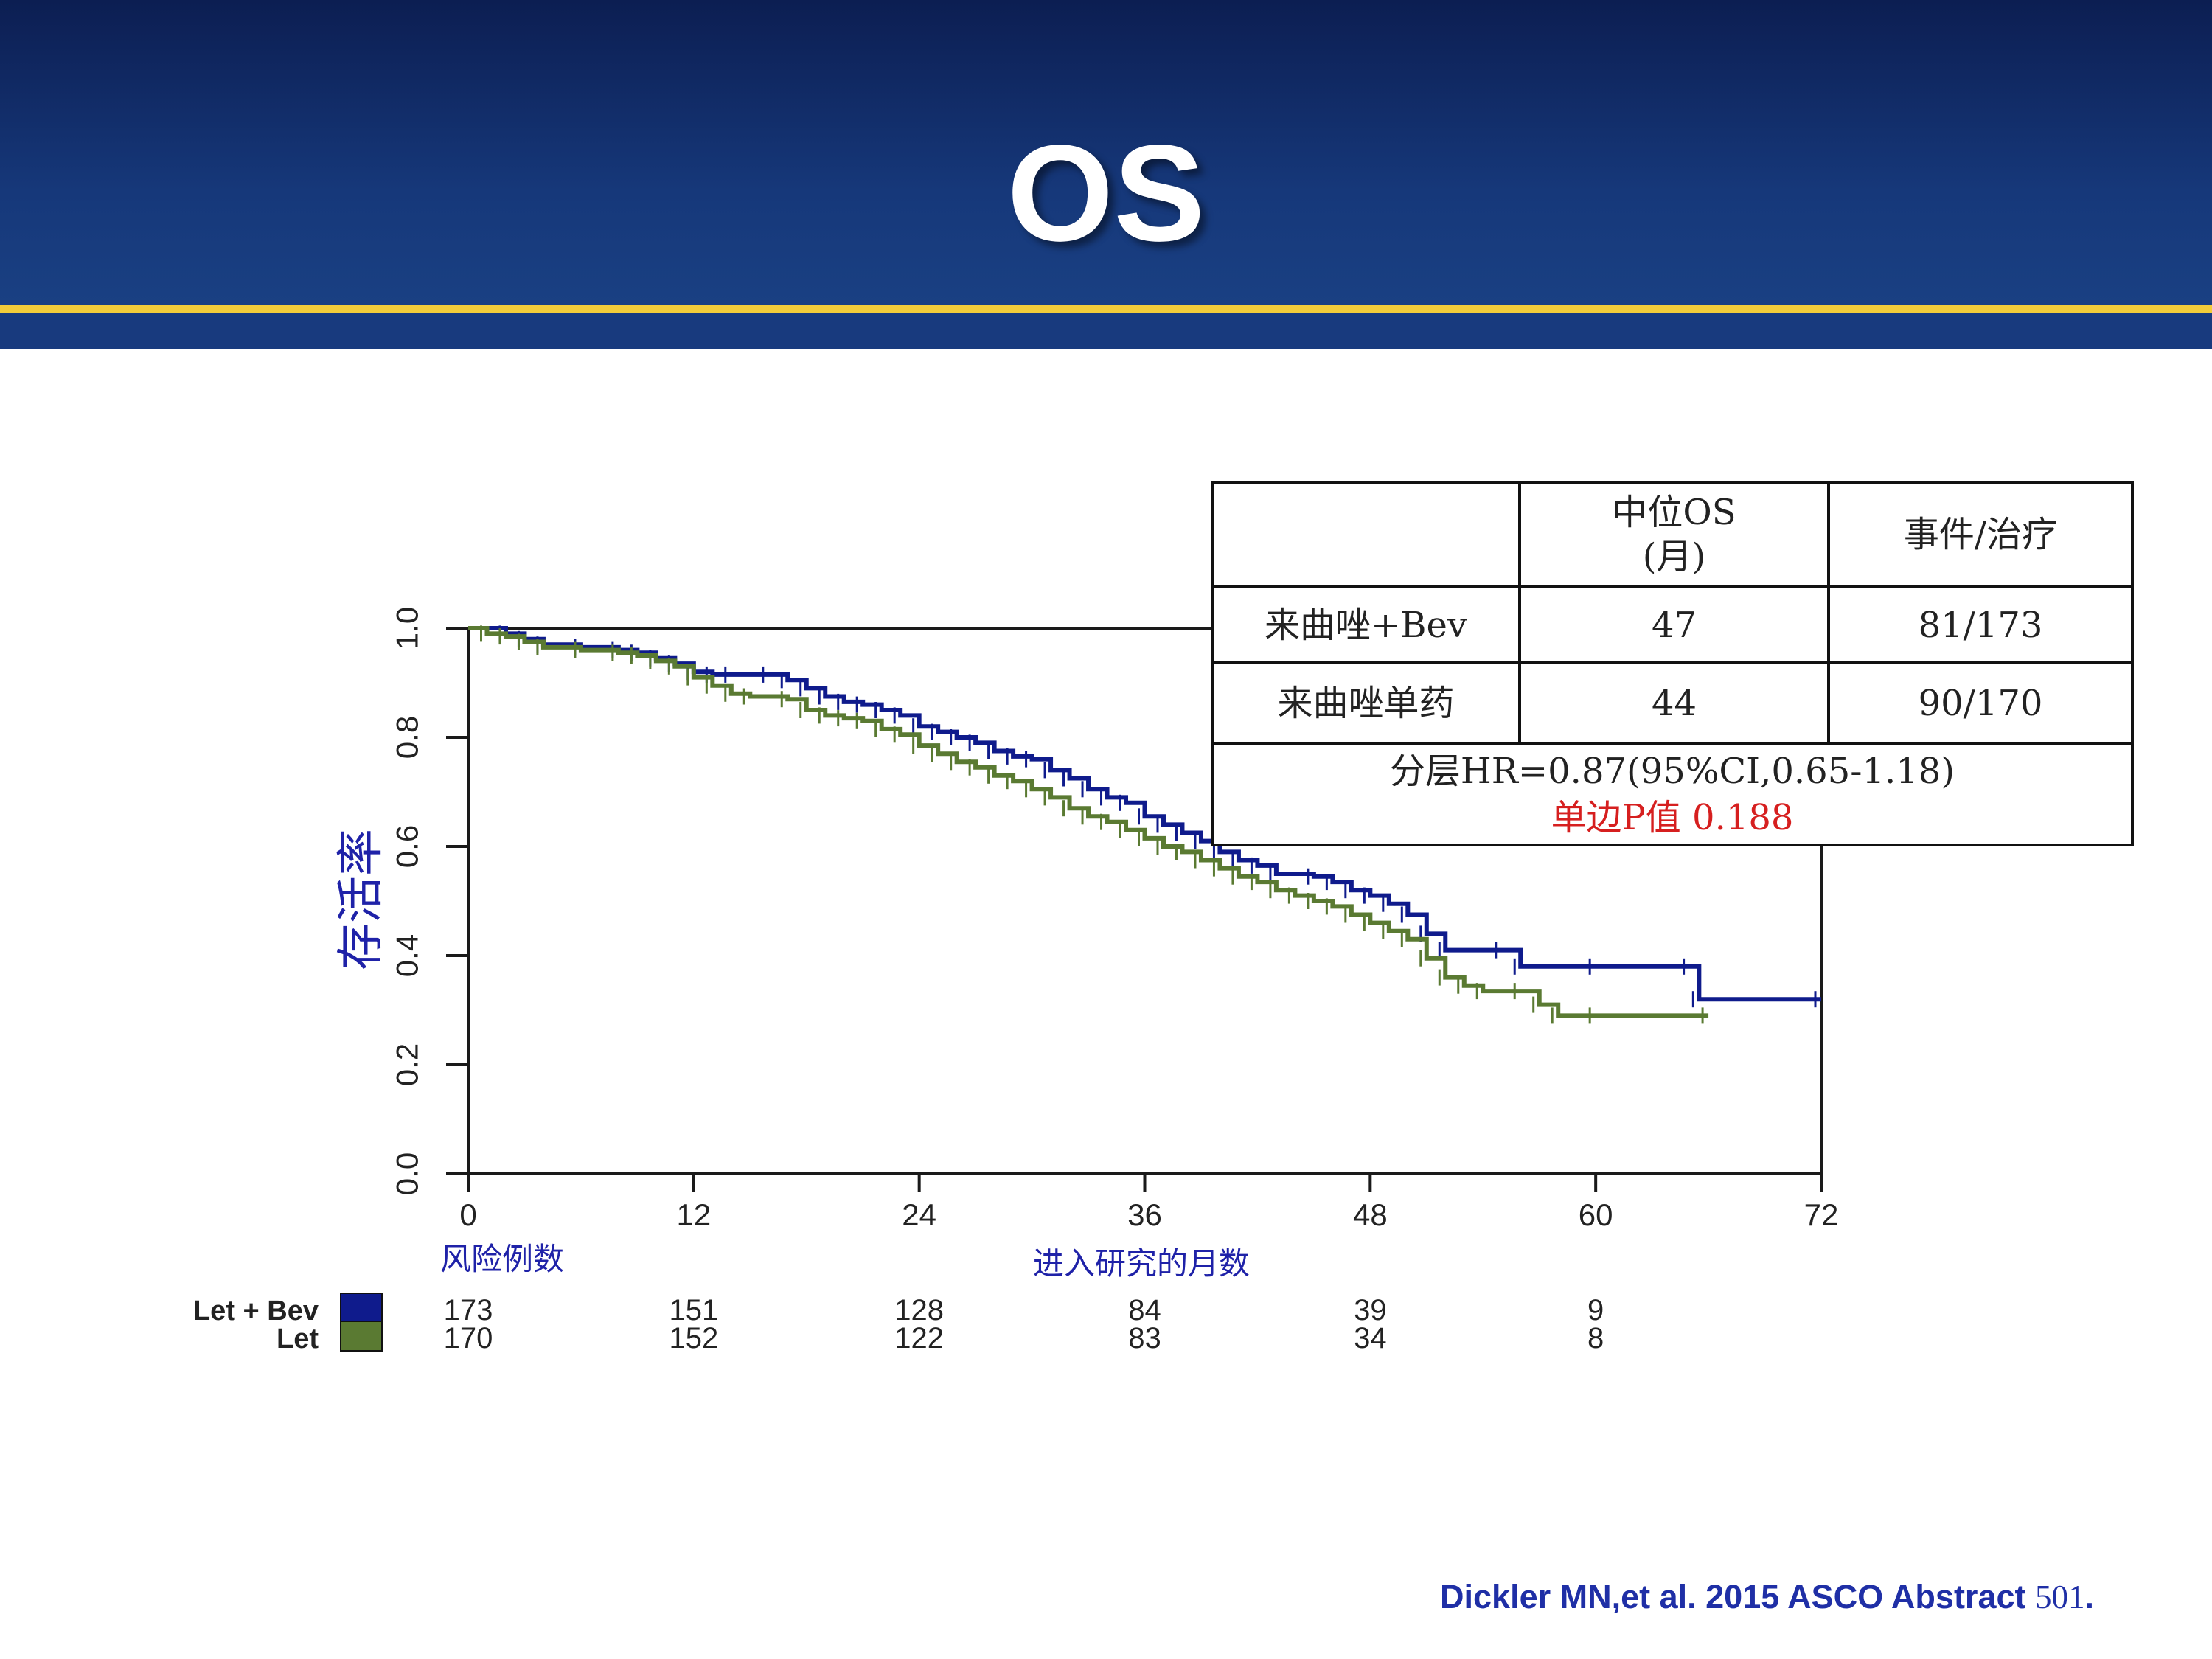 The image size is (2212, 1659). I want to click on x-axis-label: 进入研究的月数, so click(1141, 1263).